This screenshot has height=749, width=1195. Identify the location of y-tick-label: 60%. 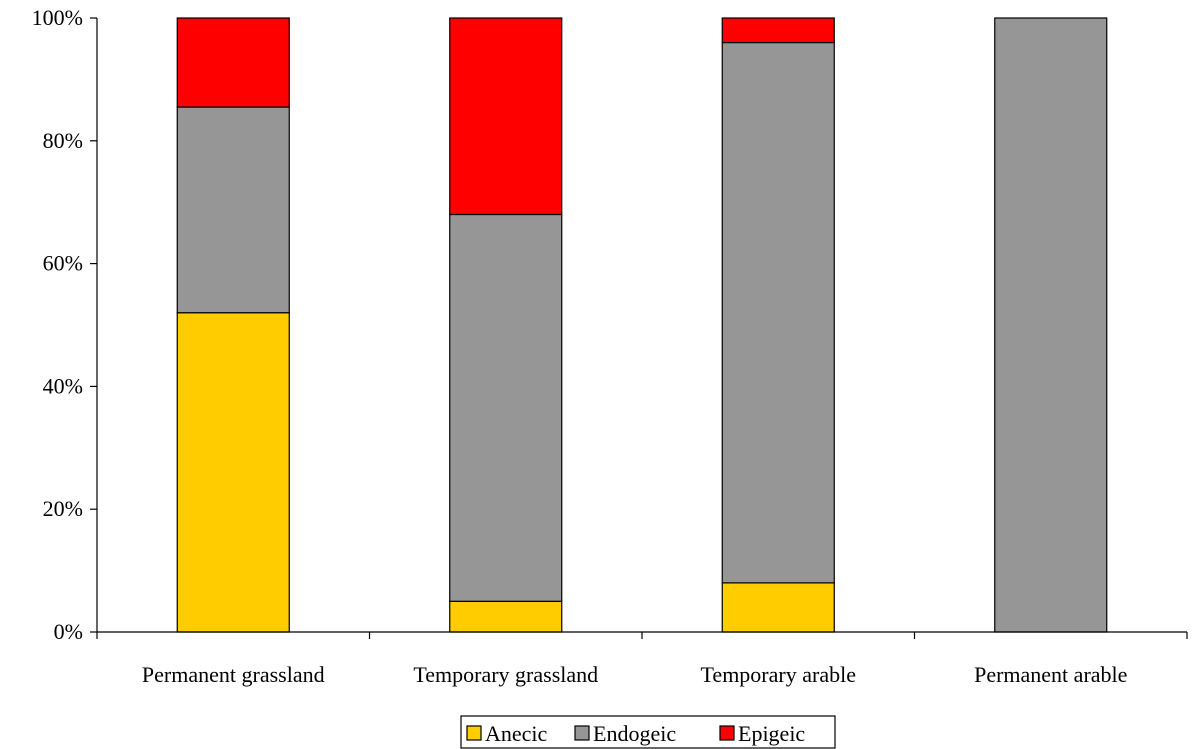
(63, 263).